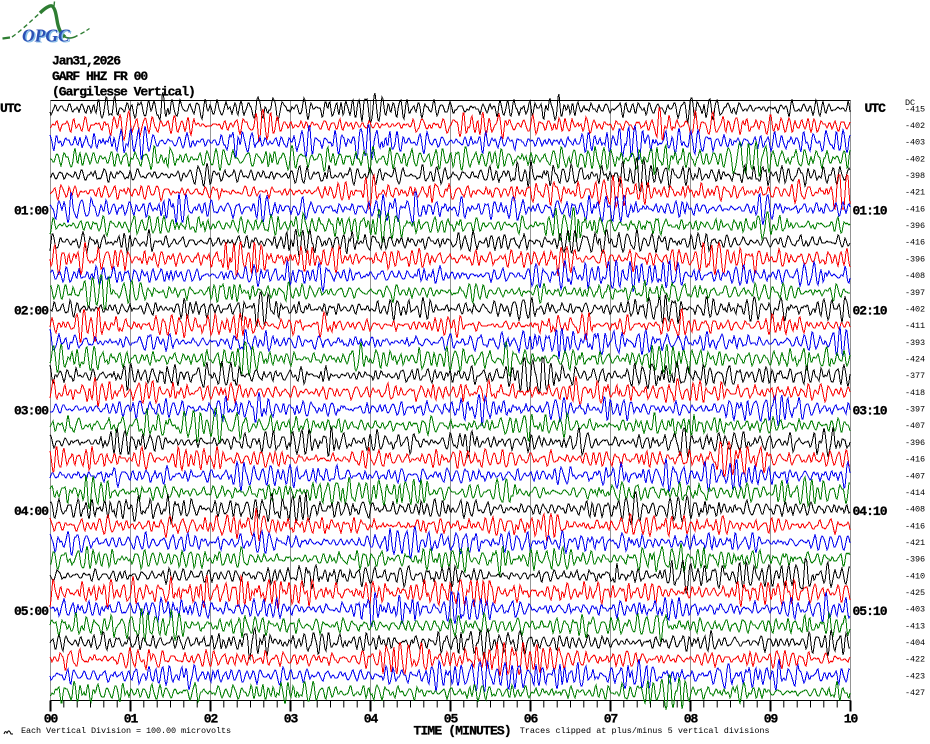  Describe the element at coordinates (915, 360) in the screenshot. I see `svg-text: -424` at that location.